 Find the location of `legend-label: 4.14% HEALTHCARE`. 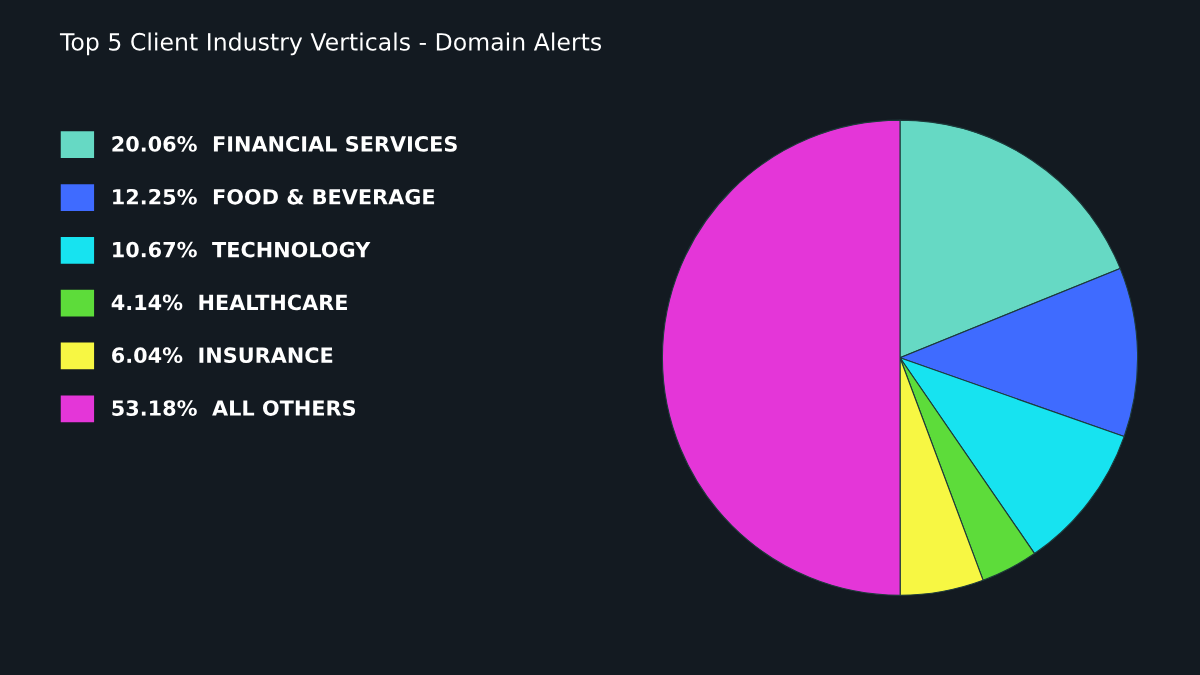

legend-label: 4.14% HEALTHCARE is located at coordinates (229, 302).